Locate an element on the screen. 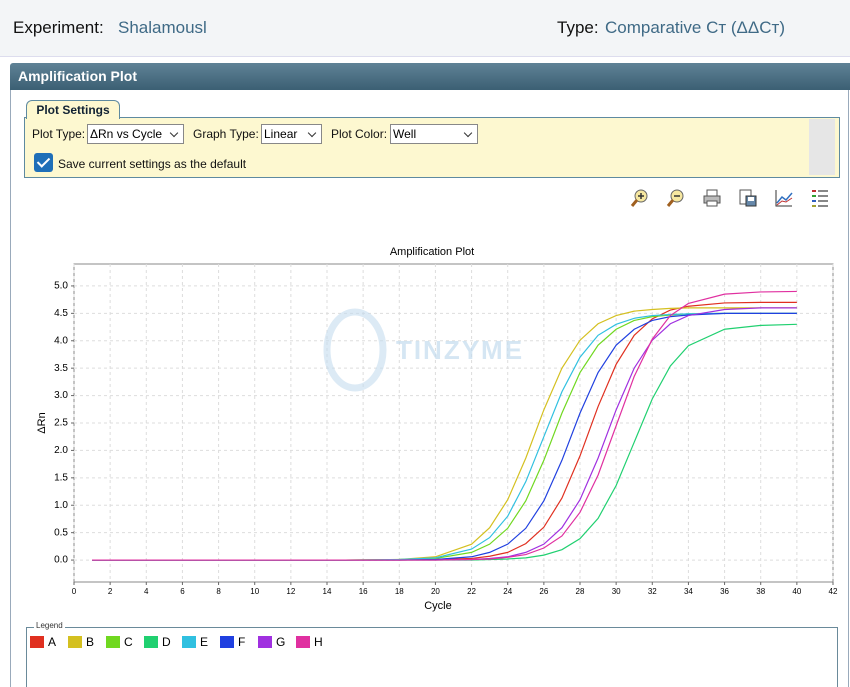 Image resolution: width=850 pixels, height=687 pixels. x-tick-label: 22 is located at coordinates (471, 591).